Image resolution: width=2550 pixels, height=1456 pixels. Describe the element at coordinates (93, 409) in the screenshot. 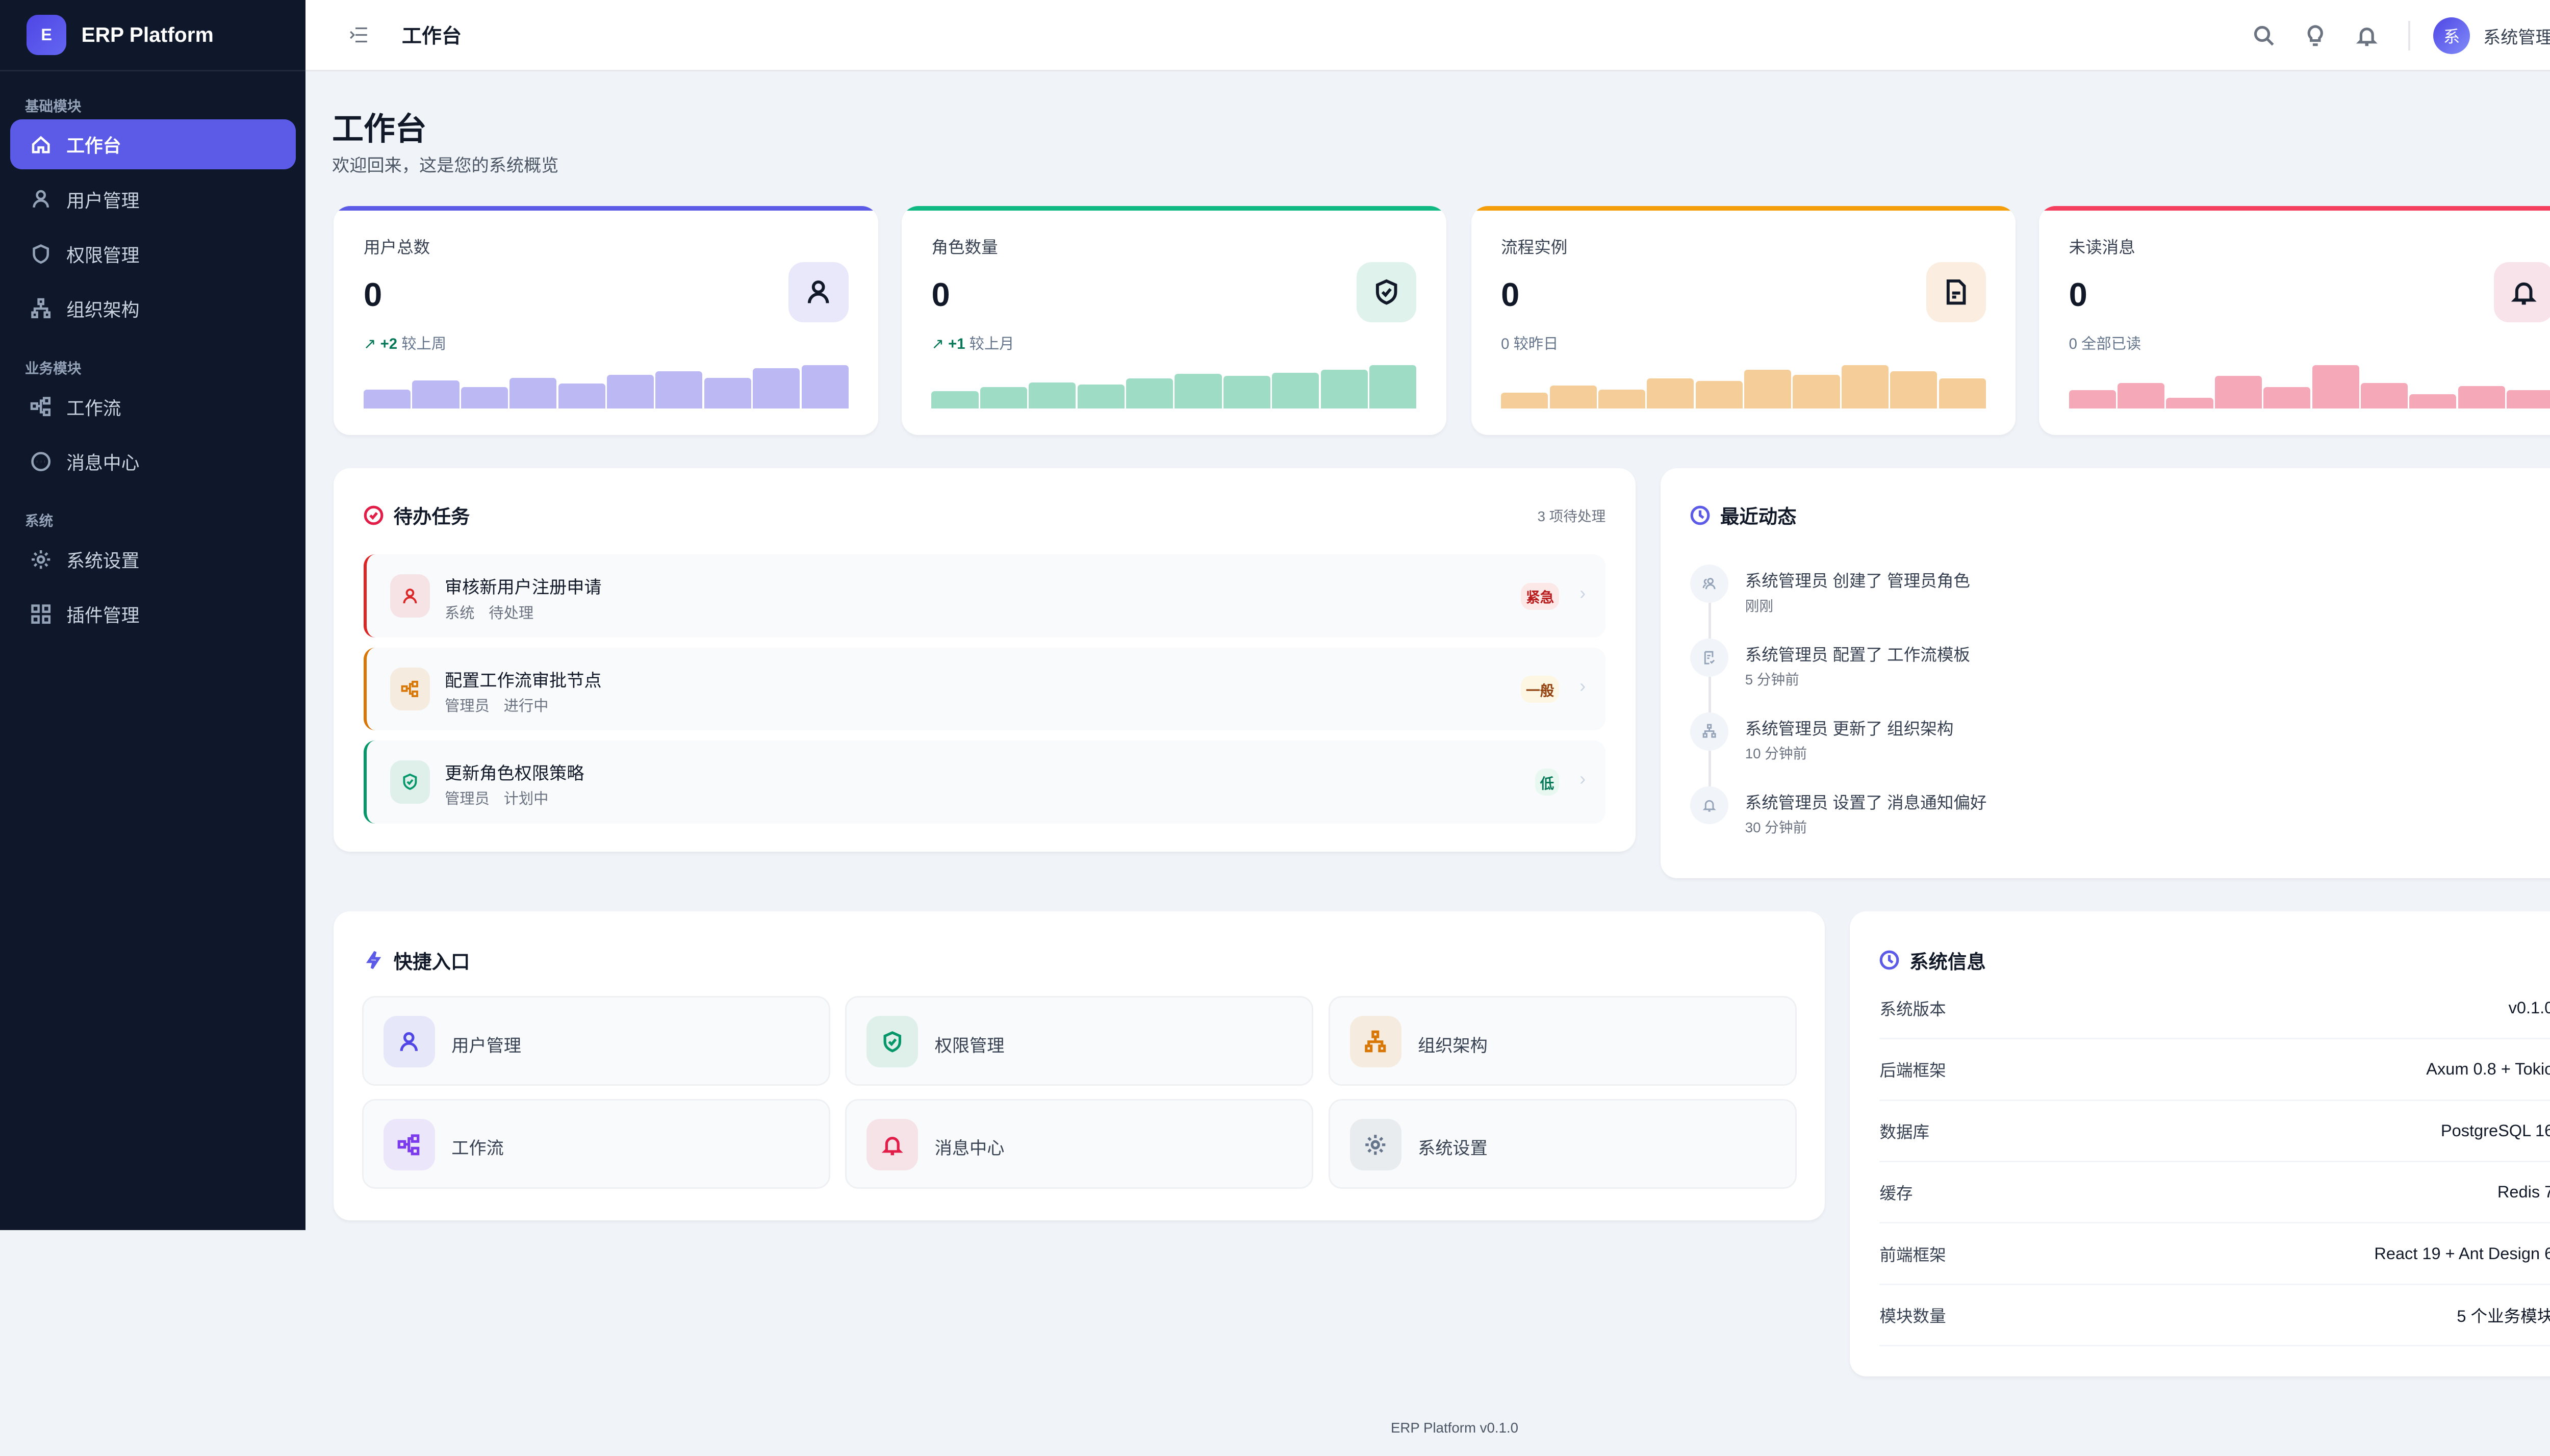

I see `sidebar-item-label: 工作流` at that location.